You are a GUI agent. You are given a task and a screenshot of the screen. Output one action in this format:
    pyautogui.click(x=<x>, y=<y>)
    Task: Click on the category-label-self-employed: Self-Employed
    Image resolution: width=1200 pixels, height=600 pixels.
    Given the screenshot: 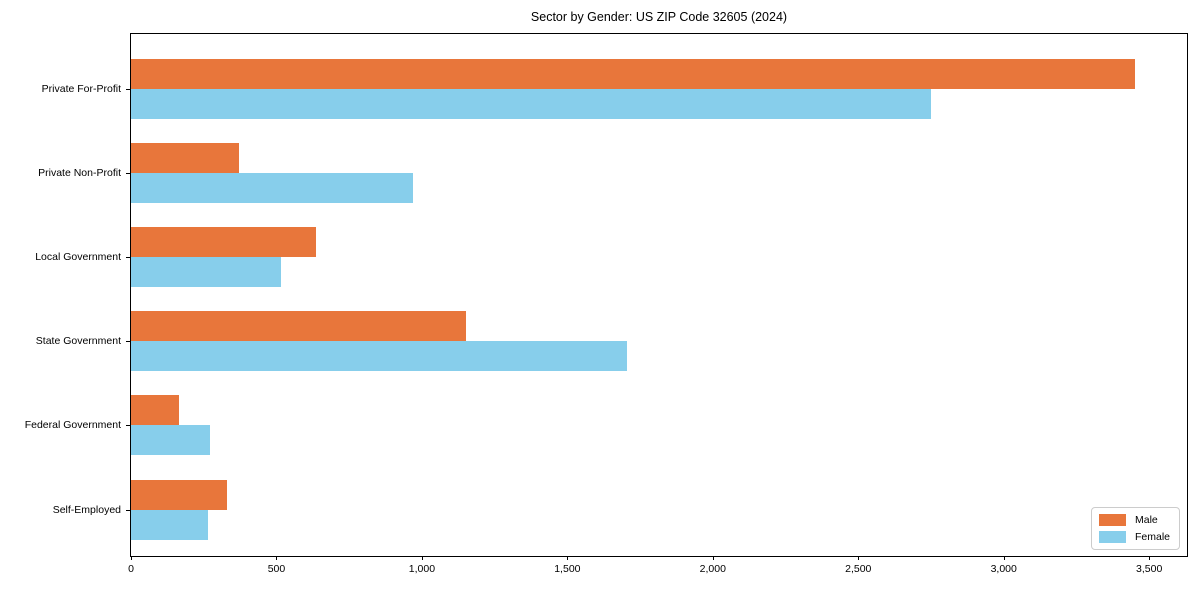 What is the action you would take?
    pyautogui.click(x=86, y=509)
    